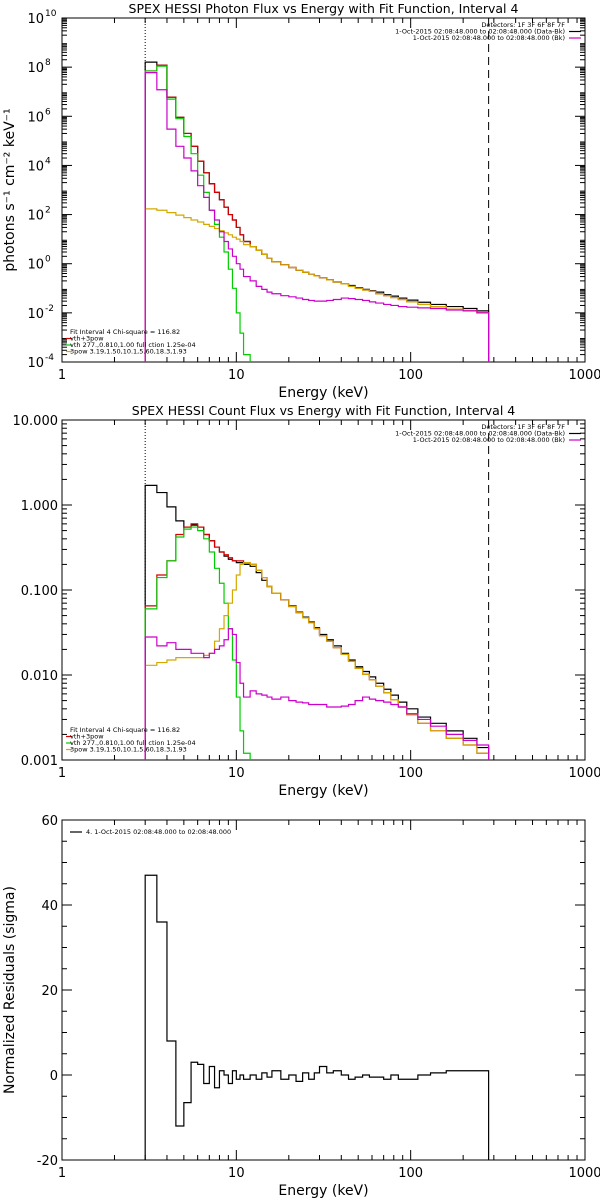 The height and width of the screenshot is (1200, 600). Describe the element at coordinates (10, 189) in the screenshot. I see `y-axis-label: photons s⁻¹ cm⁻² keV⁻¹` at that location.